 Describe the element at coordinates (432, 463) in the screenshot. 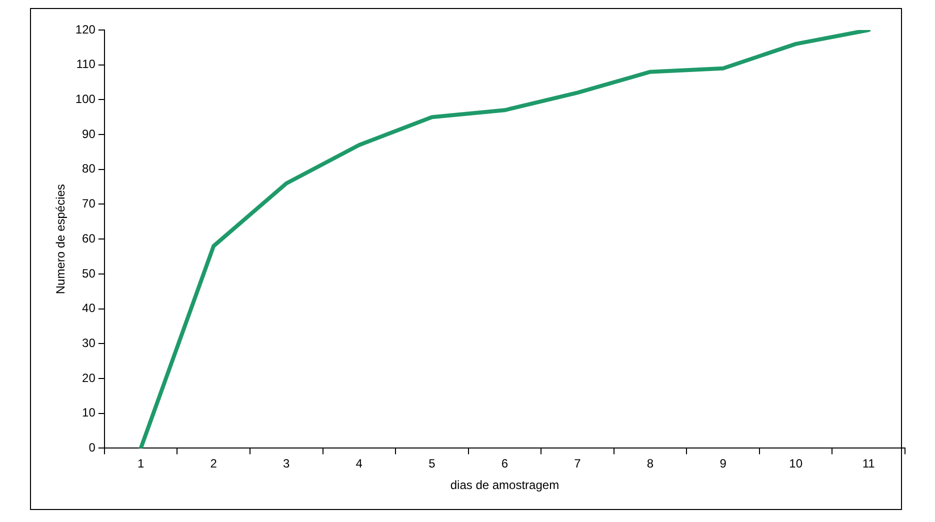

I see `x-tick-label: 5` at that location.